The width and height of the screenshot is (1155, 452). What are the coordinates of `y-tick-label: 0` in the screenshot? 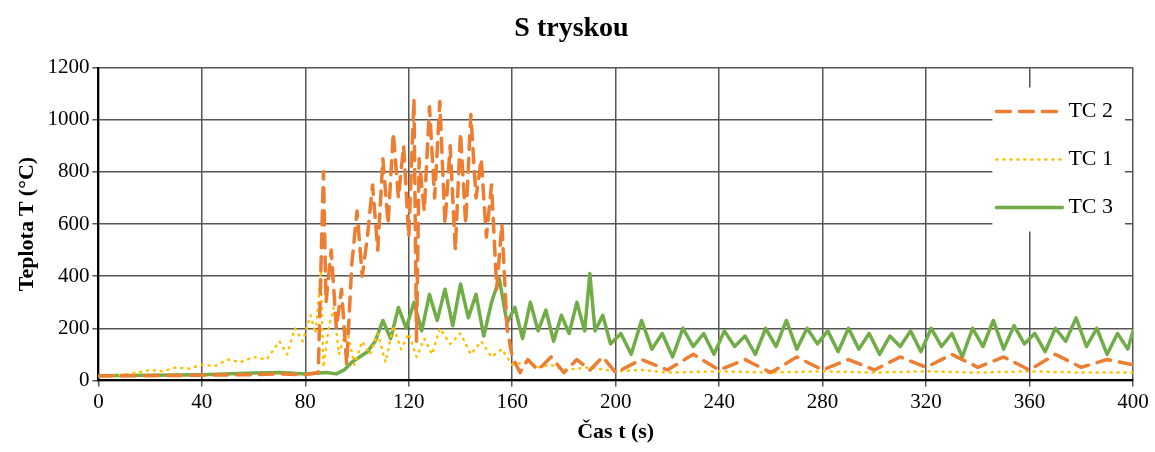 It's located at (84, 378).